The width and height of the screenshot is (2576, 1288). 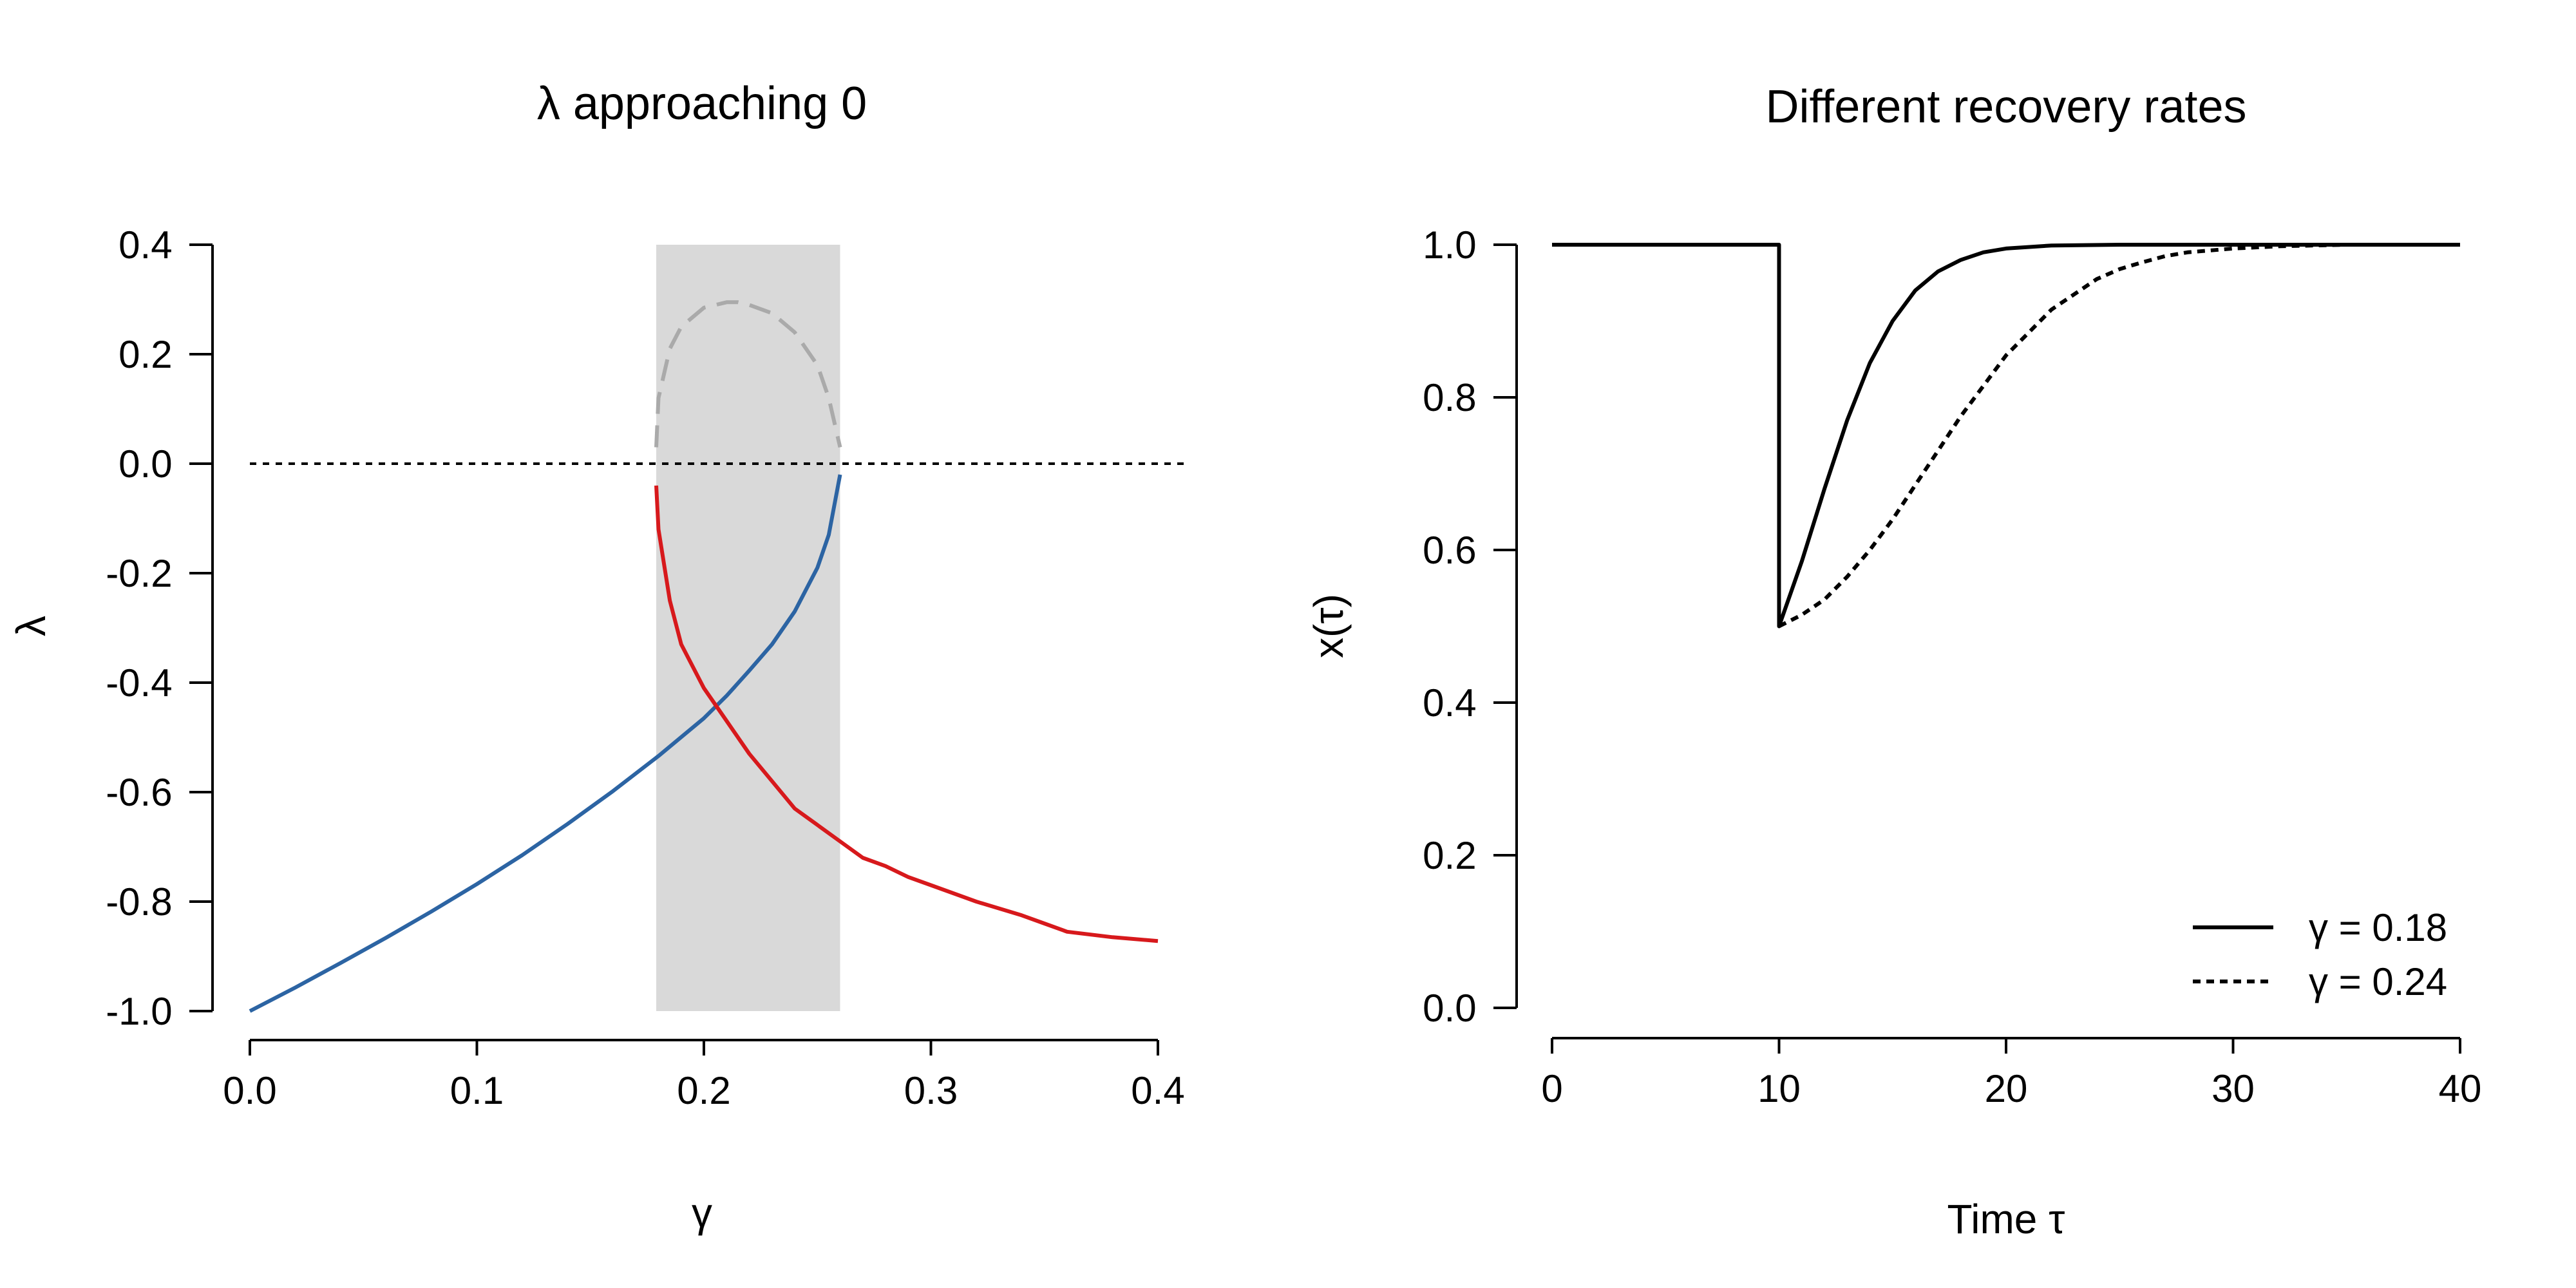 I want to click on x-tick-label: 20, so click(x=2006, y=1089).